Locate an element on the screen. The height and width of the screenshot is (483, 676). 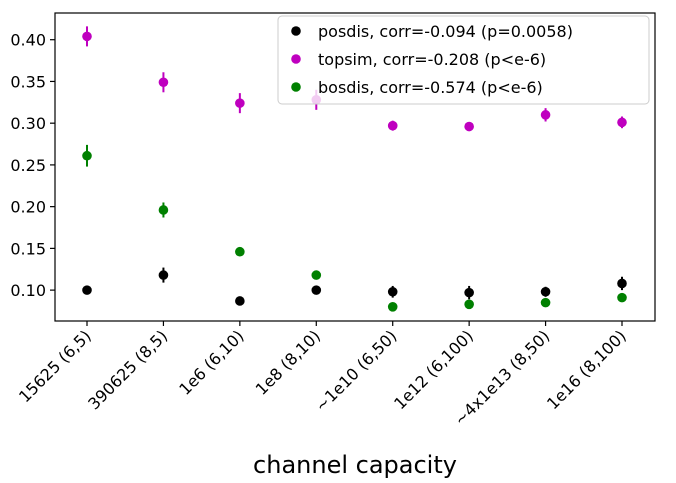
legend-entry: bosdis, corr=-0.574 (p<e-6) is located at coordinates (430, 87).